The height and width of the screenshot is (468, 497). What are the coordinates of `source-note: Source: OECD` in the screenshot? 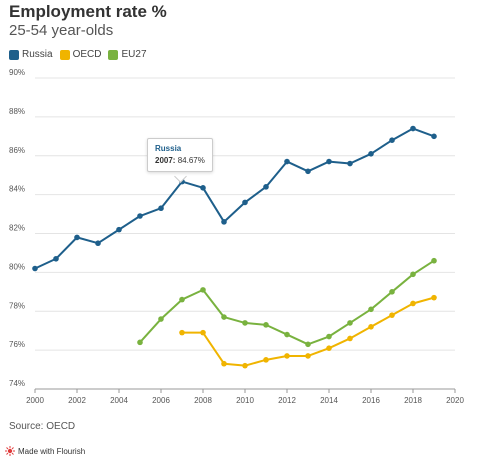 It's located at (42, 426).